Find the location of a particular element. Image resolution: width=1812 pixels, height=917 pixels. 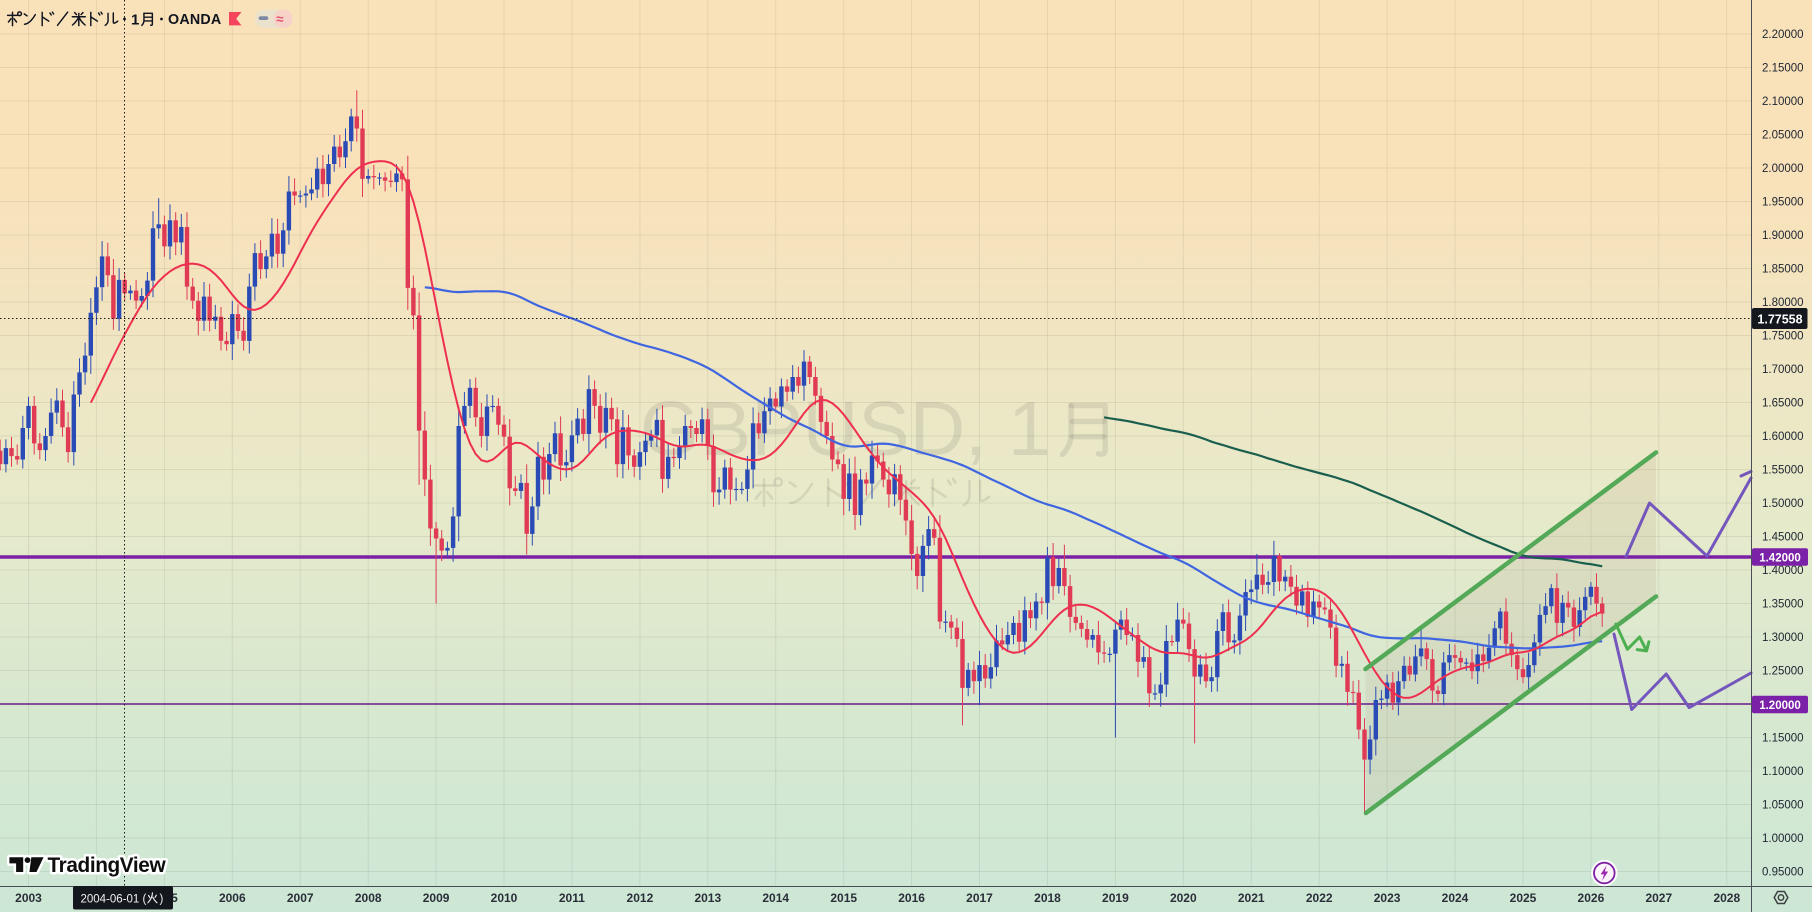

svg-text: 1.77558 is located at coordinates (1779, 320).